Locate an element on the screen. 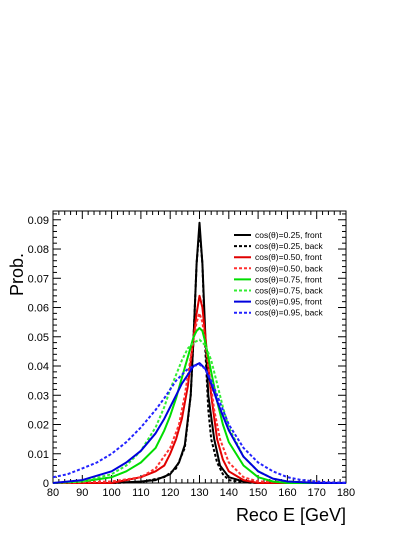 The image size is (415, 537). x-tick-label: 150 is located at coordinates (258, 493).